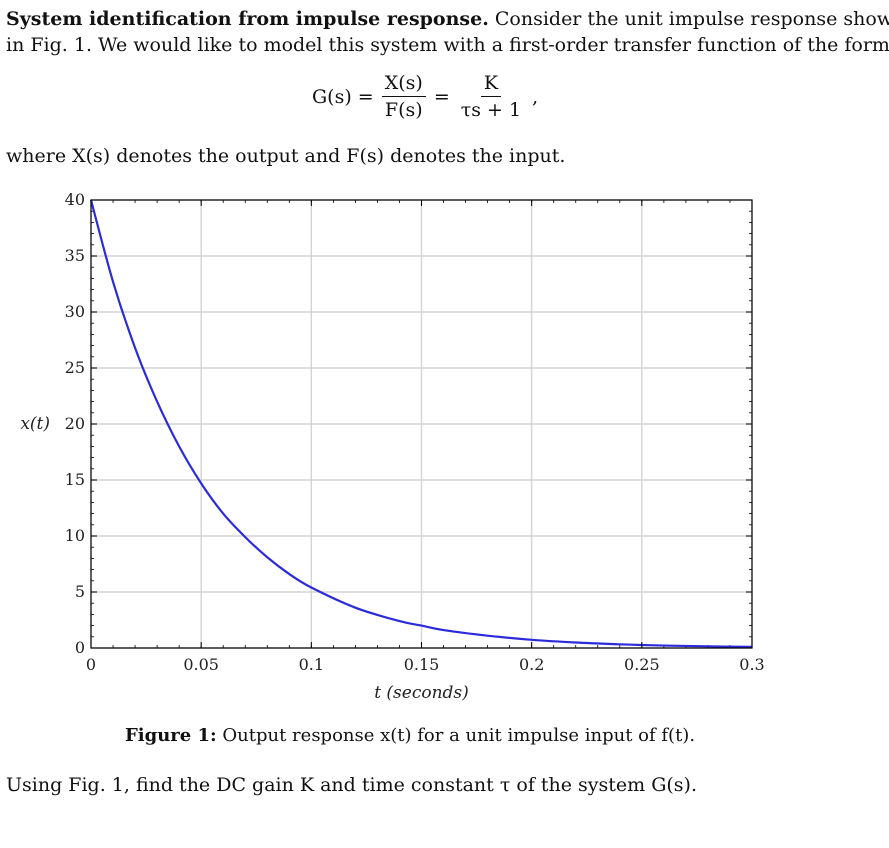  Describe the element at coordinates (642, 664) in the screenshot. I see `x-tick-label-5: 0.25` at that location.